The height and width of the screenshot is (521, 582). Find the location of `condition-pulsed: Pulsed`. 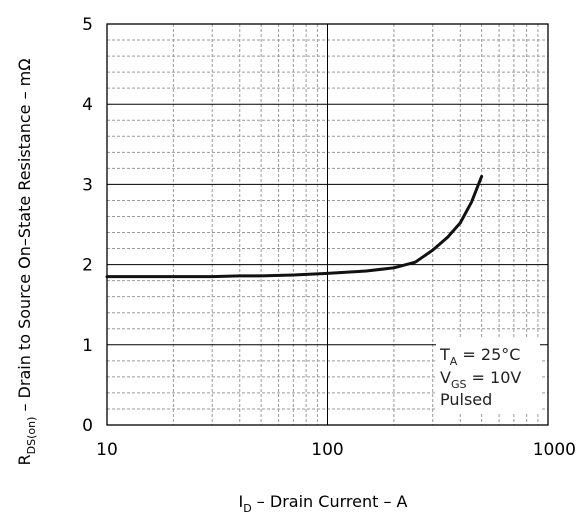

condition-pulsed: Pulsed is located at coordinates (466, 399).